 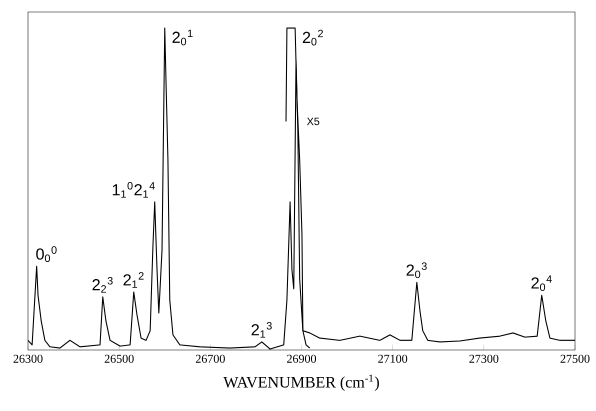 What do you see at coordinates (301, 382) in the screenshot?
I see `x-axis-title: WAVENUMBER (cm$^{-1}$)` at bounding box center [301, 382].